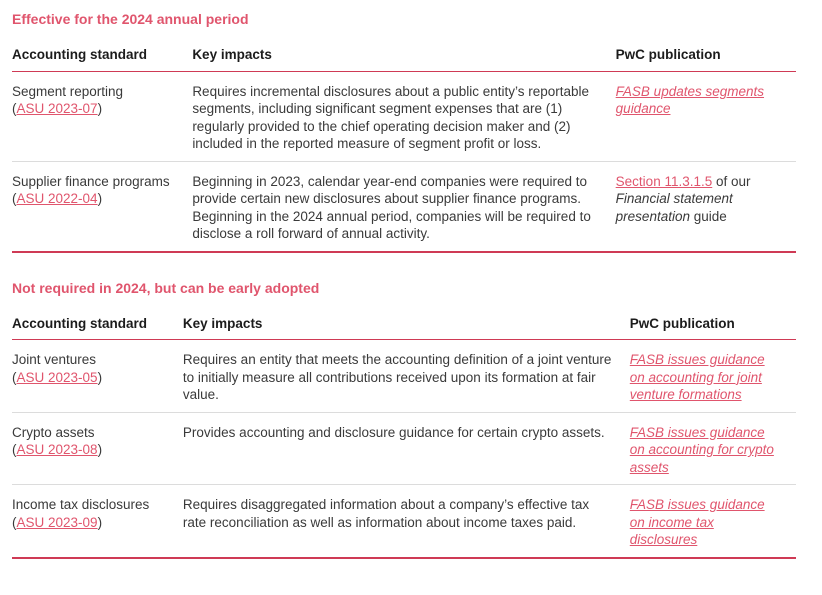 This screenshot has height=595, width=822. I want to click on standard-name: Segment reporting, so click(68, 91).